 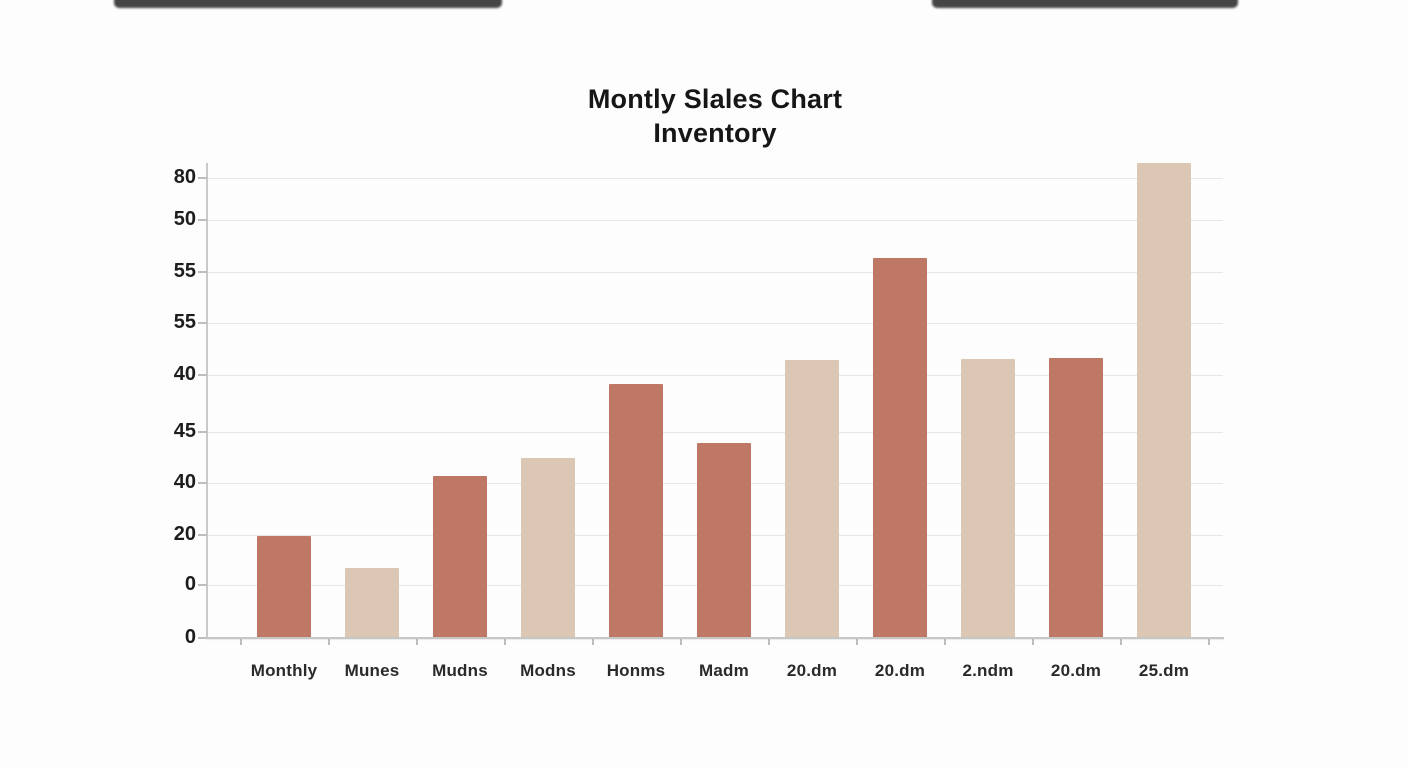 I want to click on top-right-artifact-strip, so click(x=1085, y=4).